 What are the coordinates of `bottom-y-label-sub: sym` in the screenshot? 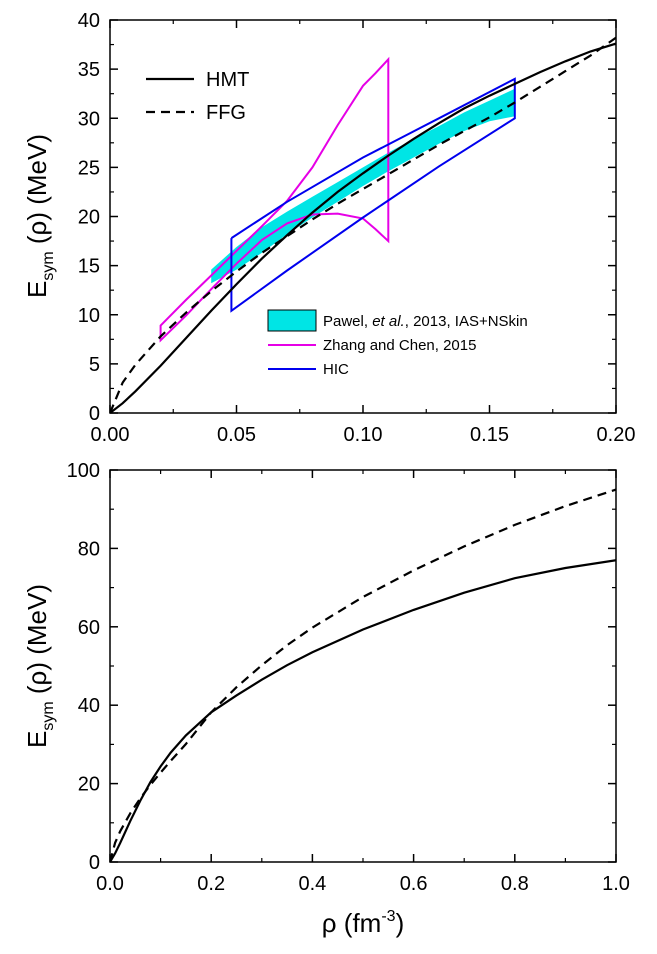 It's located at (48, 715).